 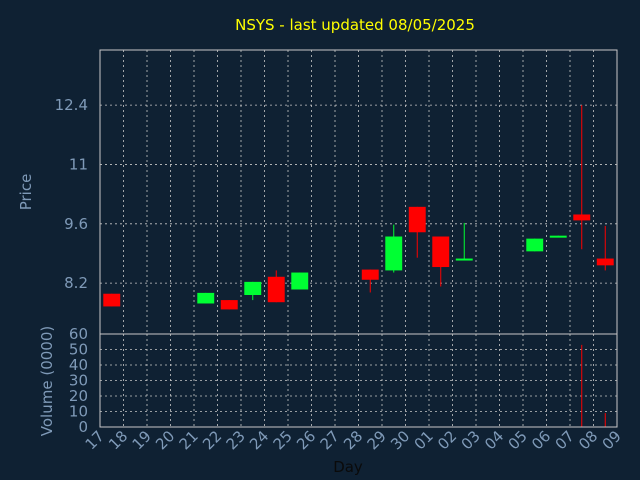 I want to click on volume-tick-label: 60, so click(x=78, y=334).